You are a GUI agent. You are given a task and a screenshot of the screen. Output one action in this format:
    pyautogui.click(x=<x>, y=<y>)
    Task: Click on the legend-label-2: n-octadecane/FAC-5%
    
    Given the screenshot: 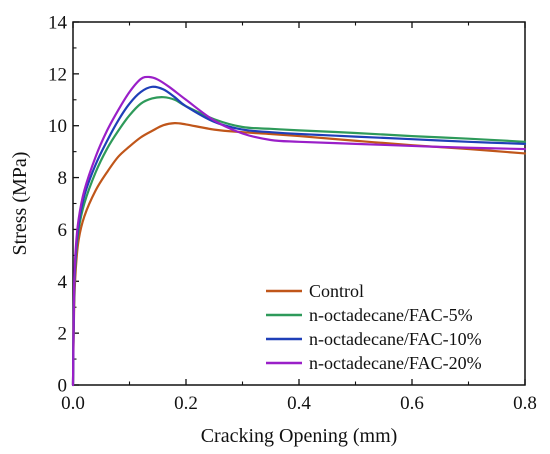 What is the action you would take?
    pyautogui.click(x=391, y=315)
    